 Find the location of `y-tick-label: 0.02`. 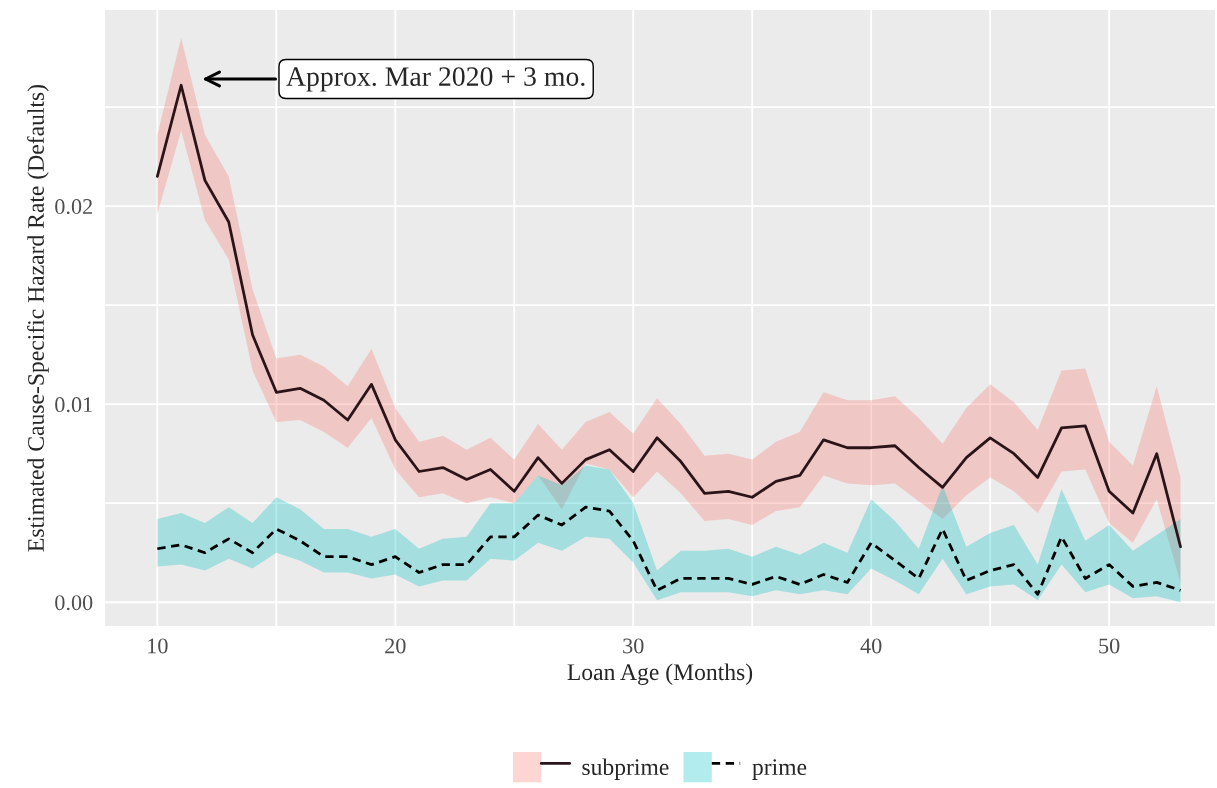

y-tick-label: 0.02 is located at coordinates (73, 207).